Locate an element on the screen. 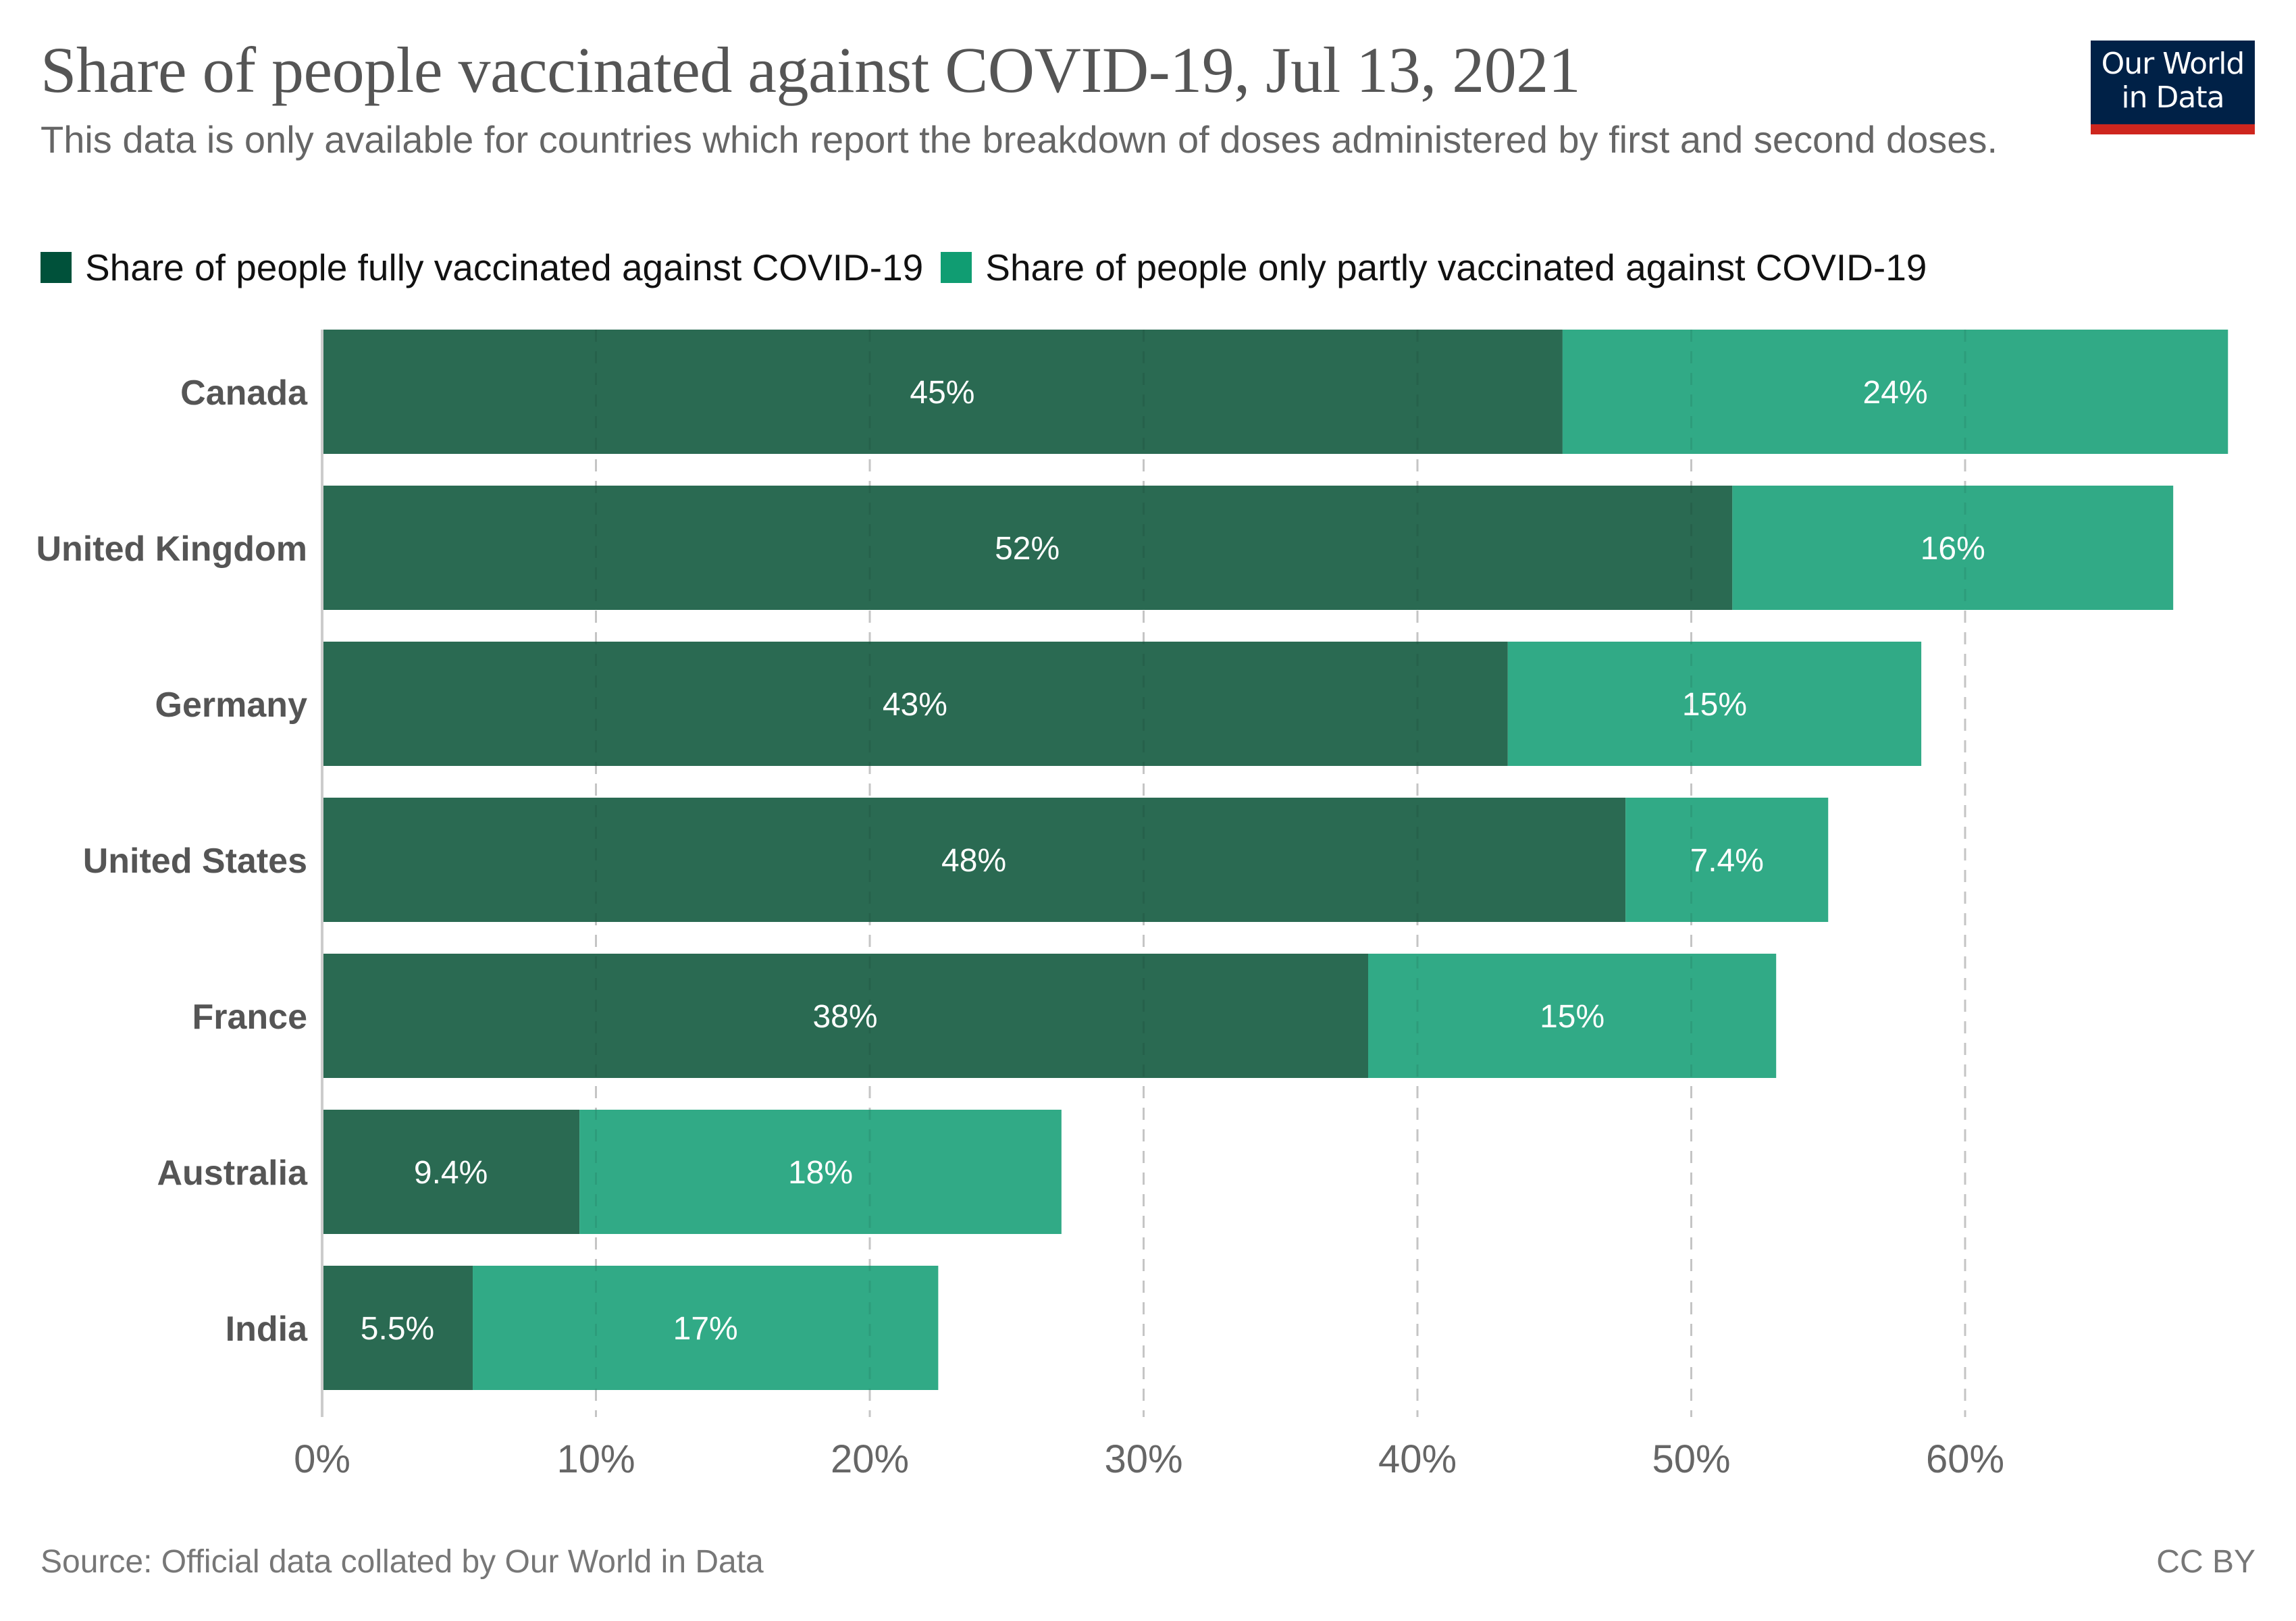 This screenshot has height=1621, width=2296. logo-text: Our World in Data is located at coordinates (2173, 81).